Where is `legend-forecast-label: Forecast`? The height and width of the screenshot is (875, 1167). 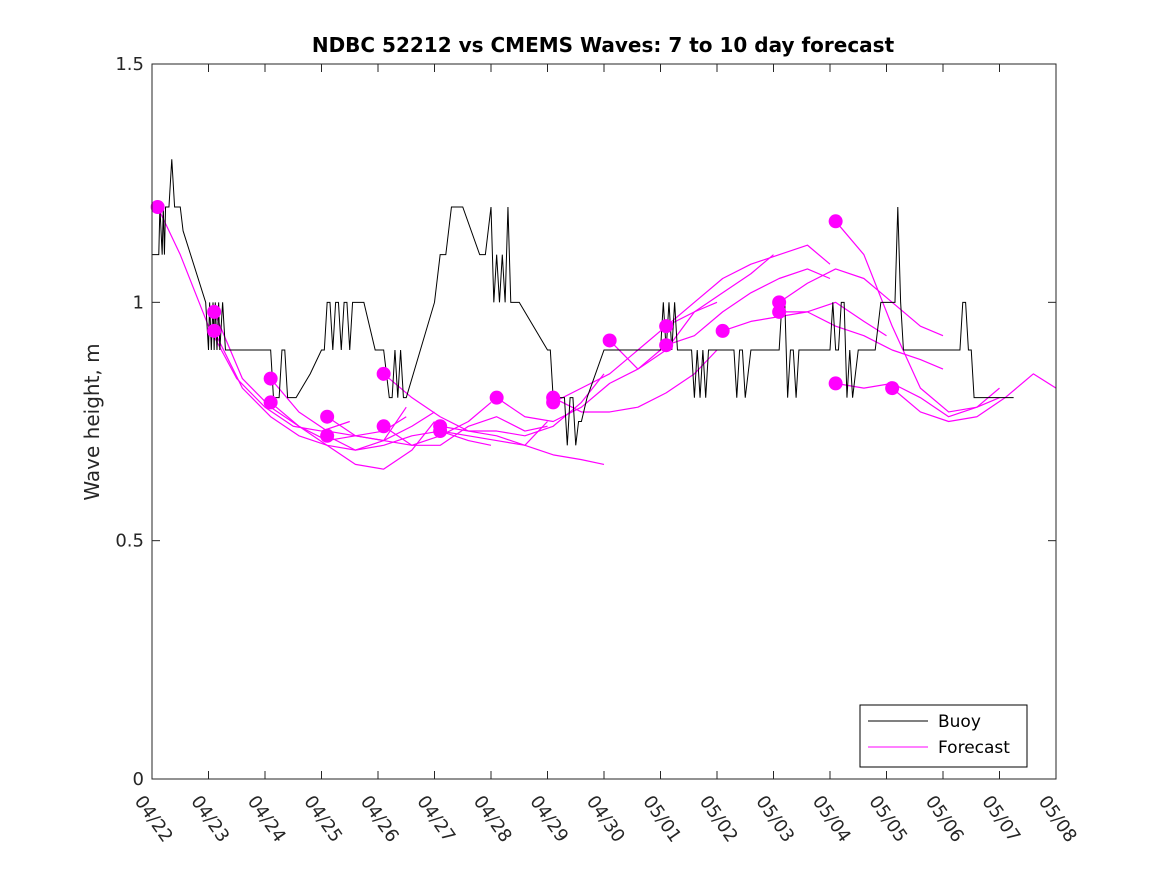 legend-forecast-label: Forecast is located at coordinates (974, 748).